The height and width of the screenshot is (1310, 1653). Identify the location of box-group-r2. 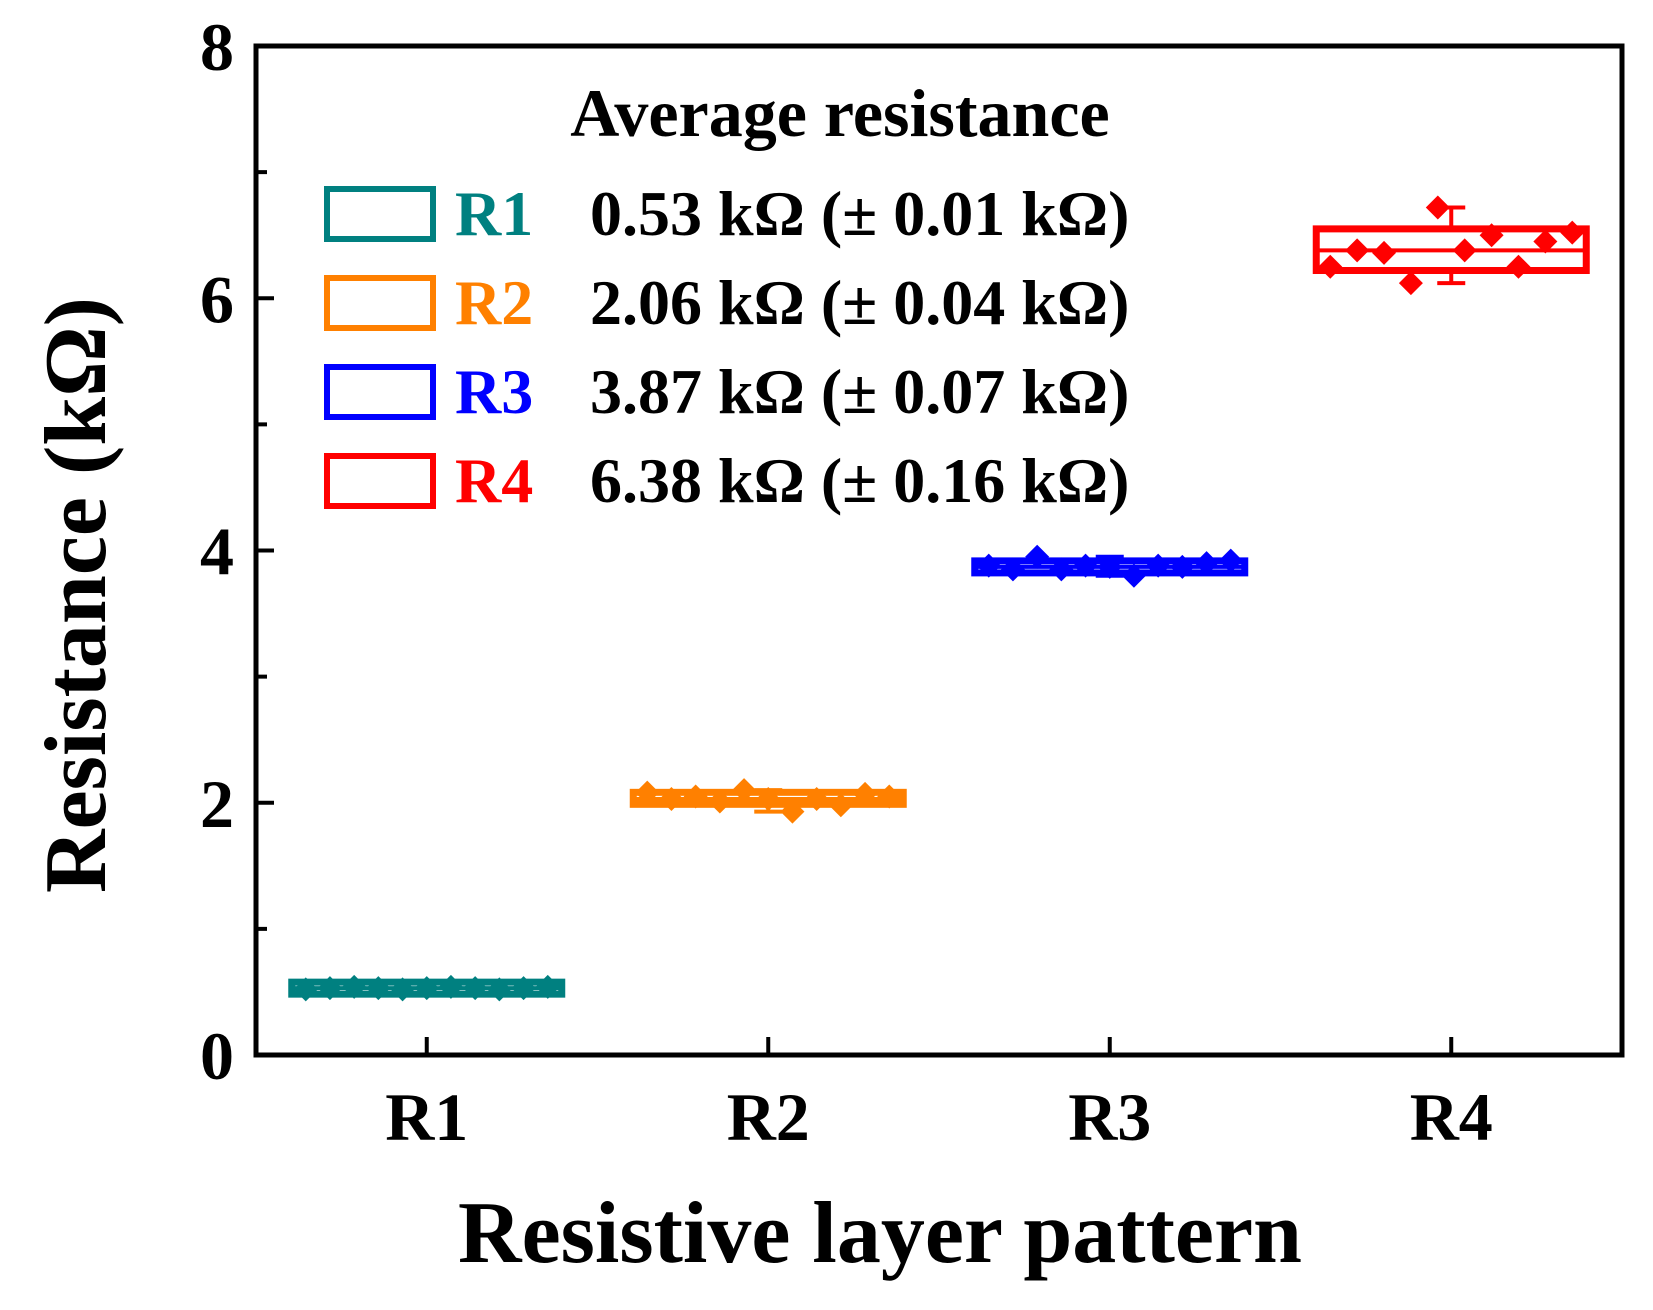
(768, 801).